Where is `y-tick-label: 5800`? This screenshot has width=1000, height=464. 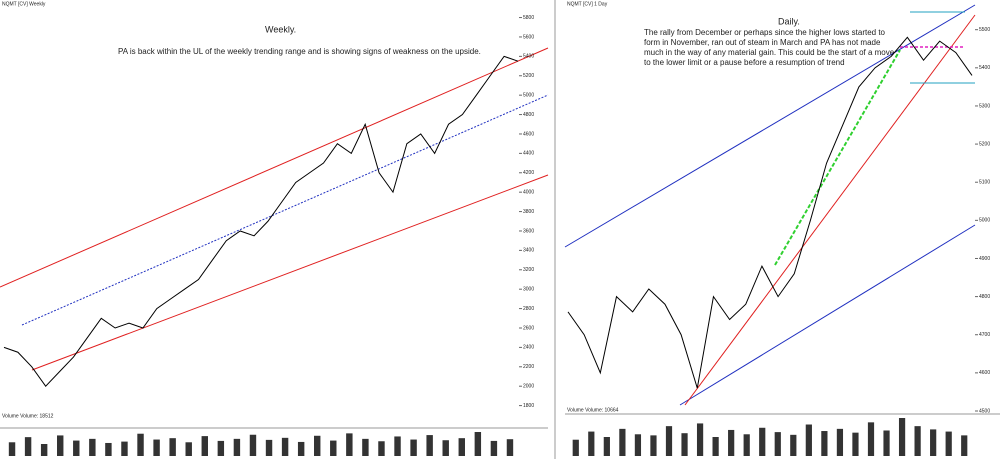 y-tick-label: 5800 is located at coordinates (528, 18).